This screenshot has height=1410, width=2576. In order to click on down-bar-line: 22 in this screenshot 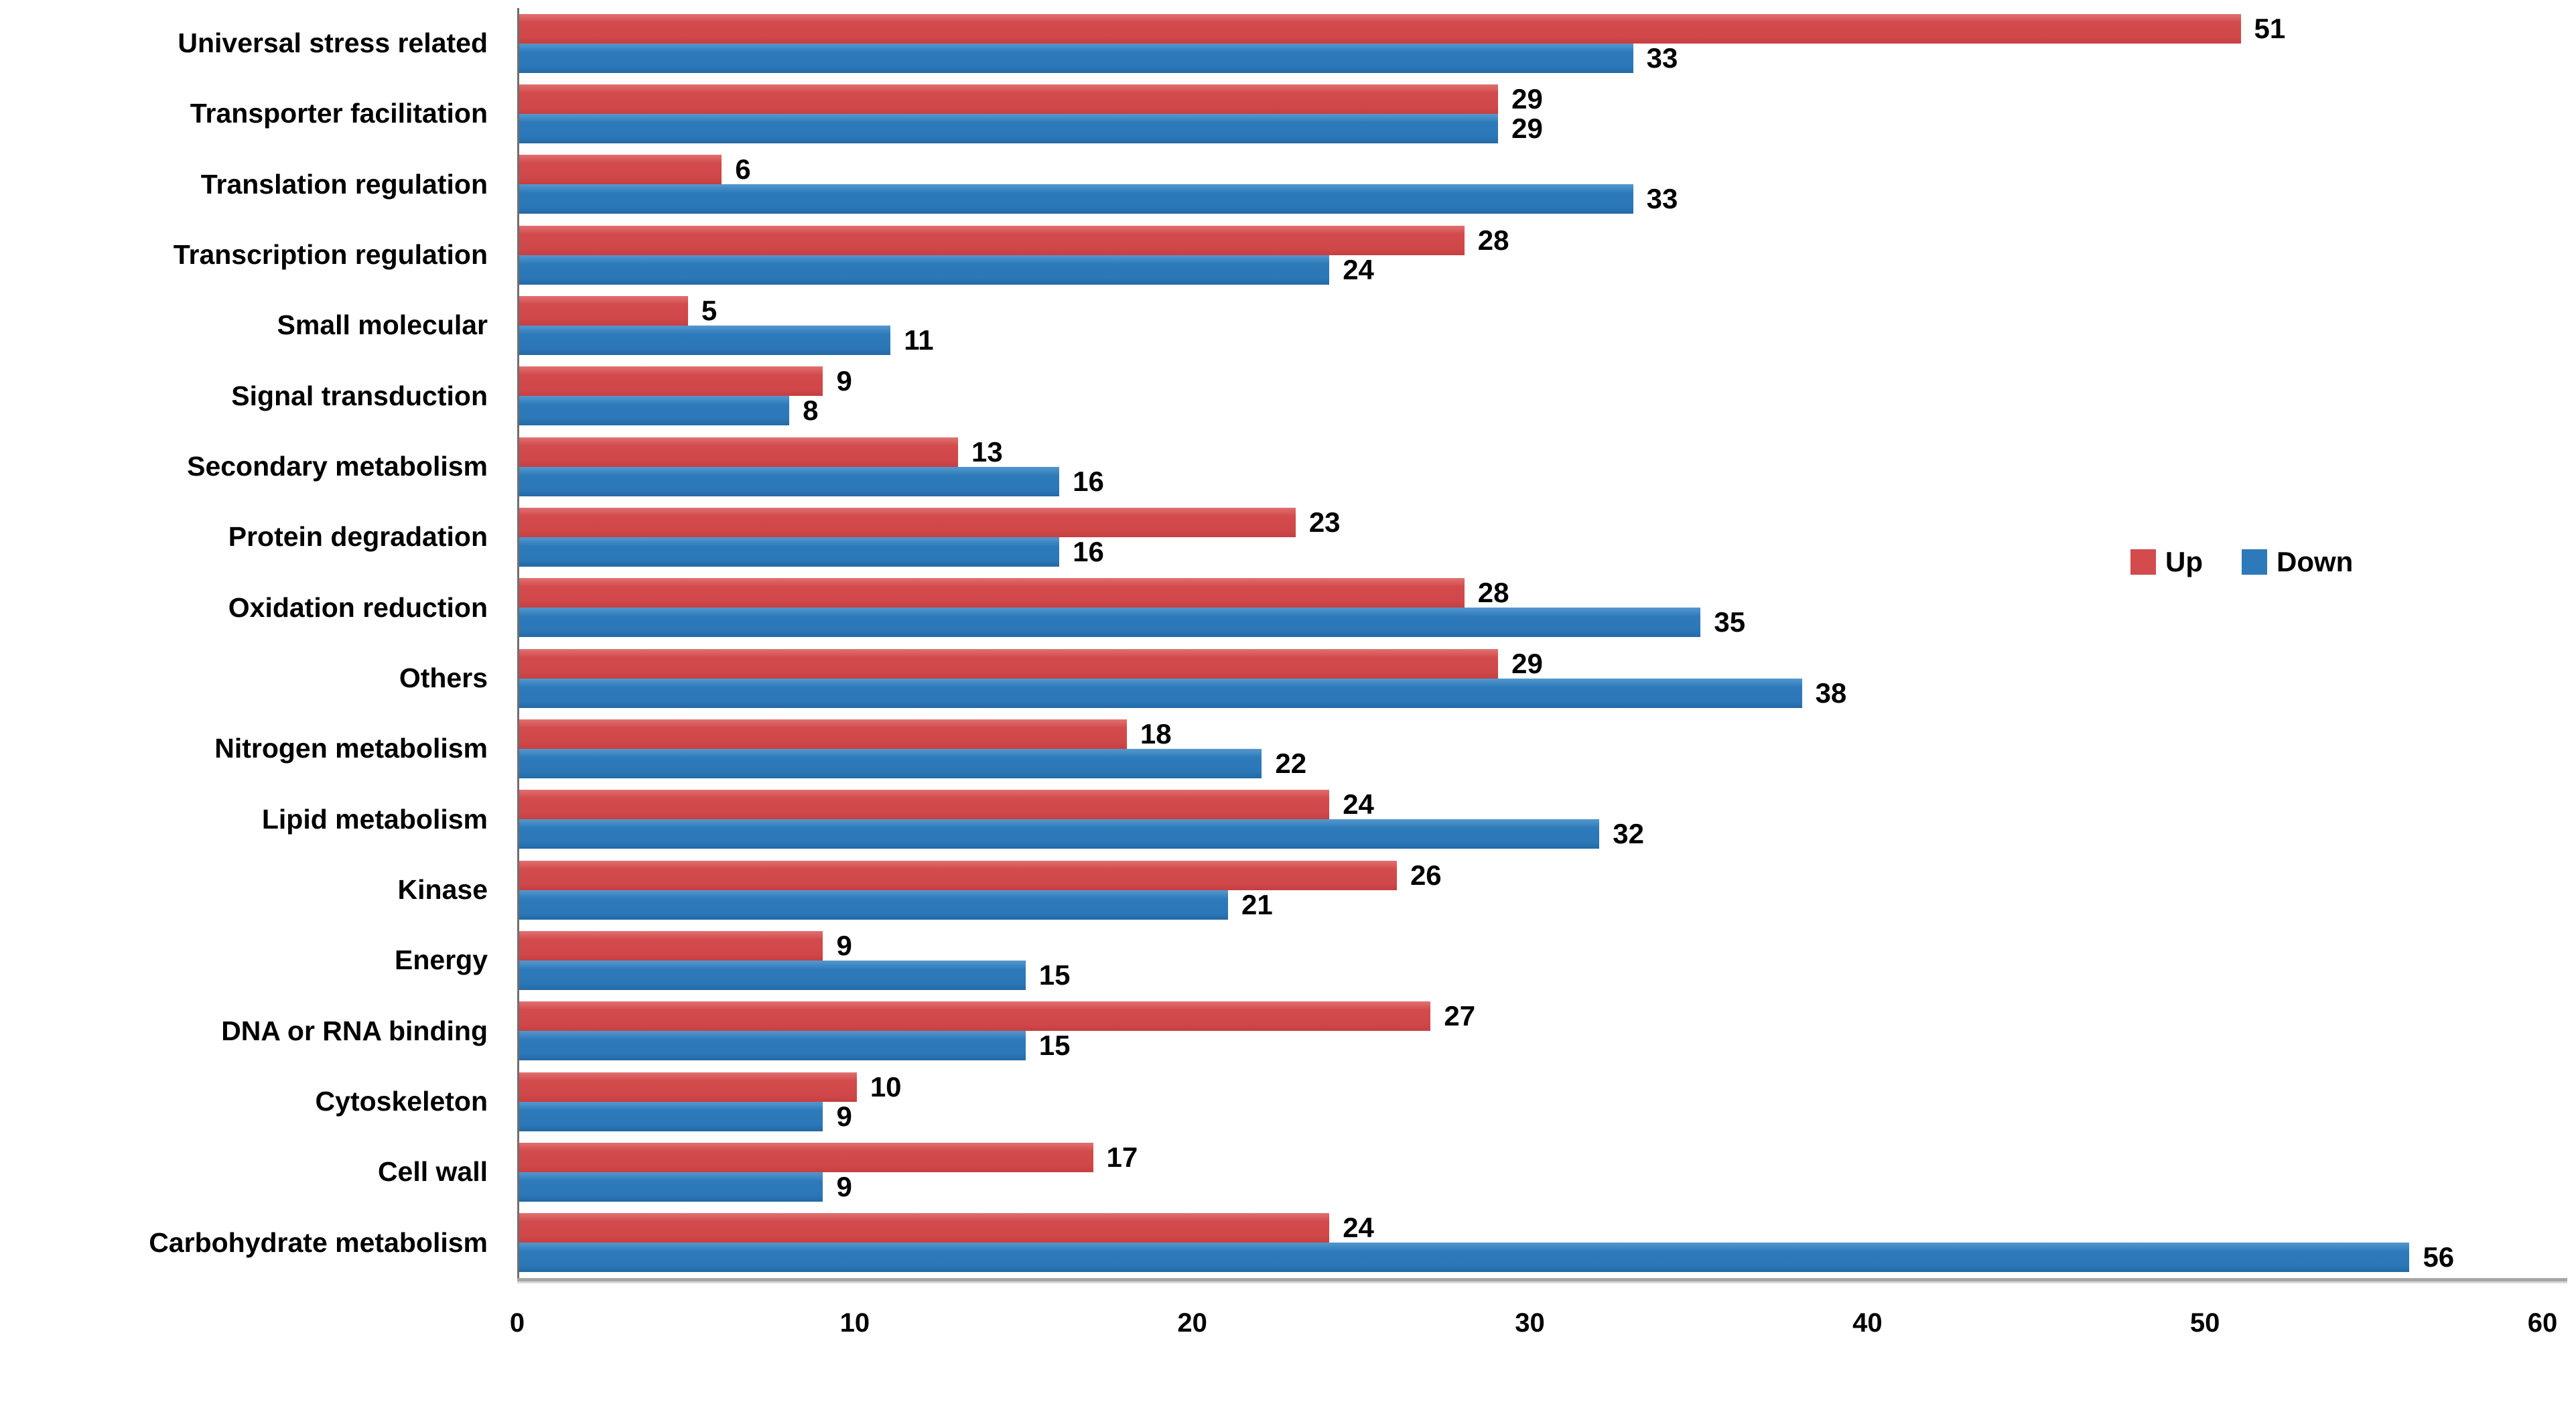, I will do `click(1532, 763)`.